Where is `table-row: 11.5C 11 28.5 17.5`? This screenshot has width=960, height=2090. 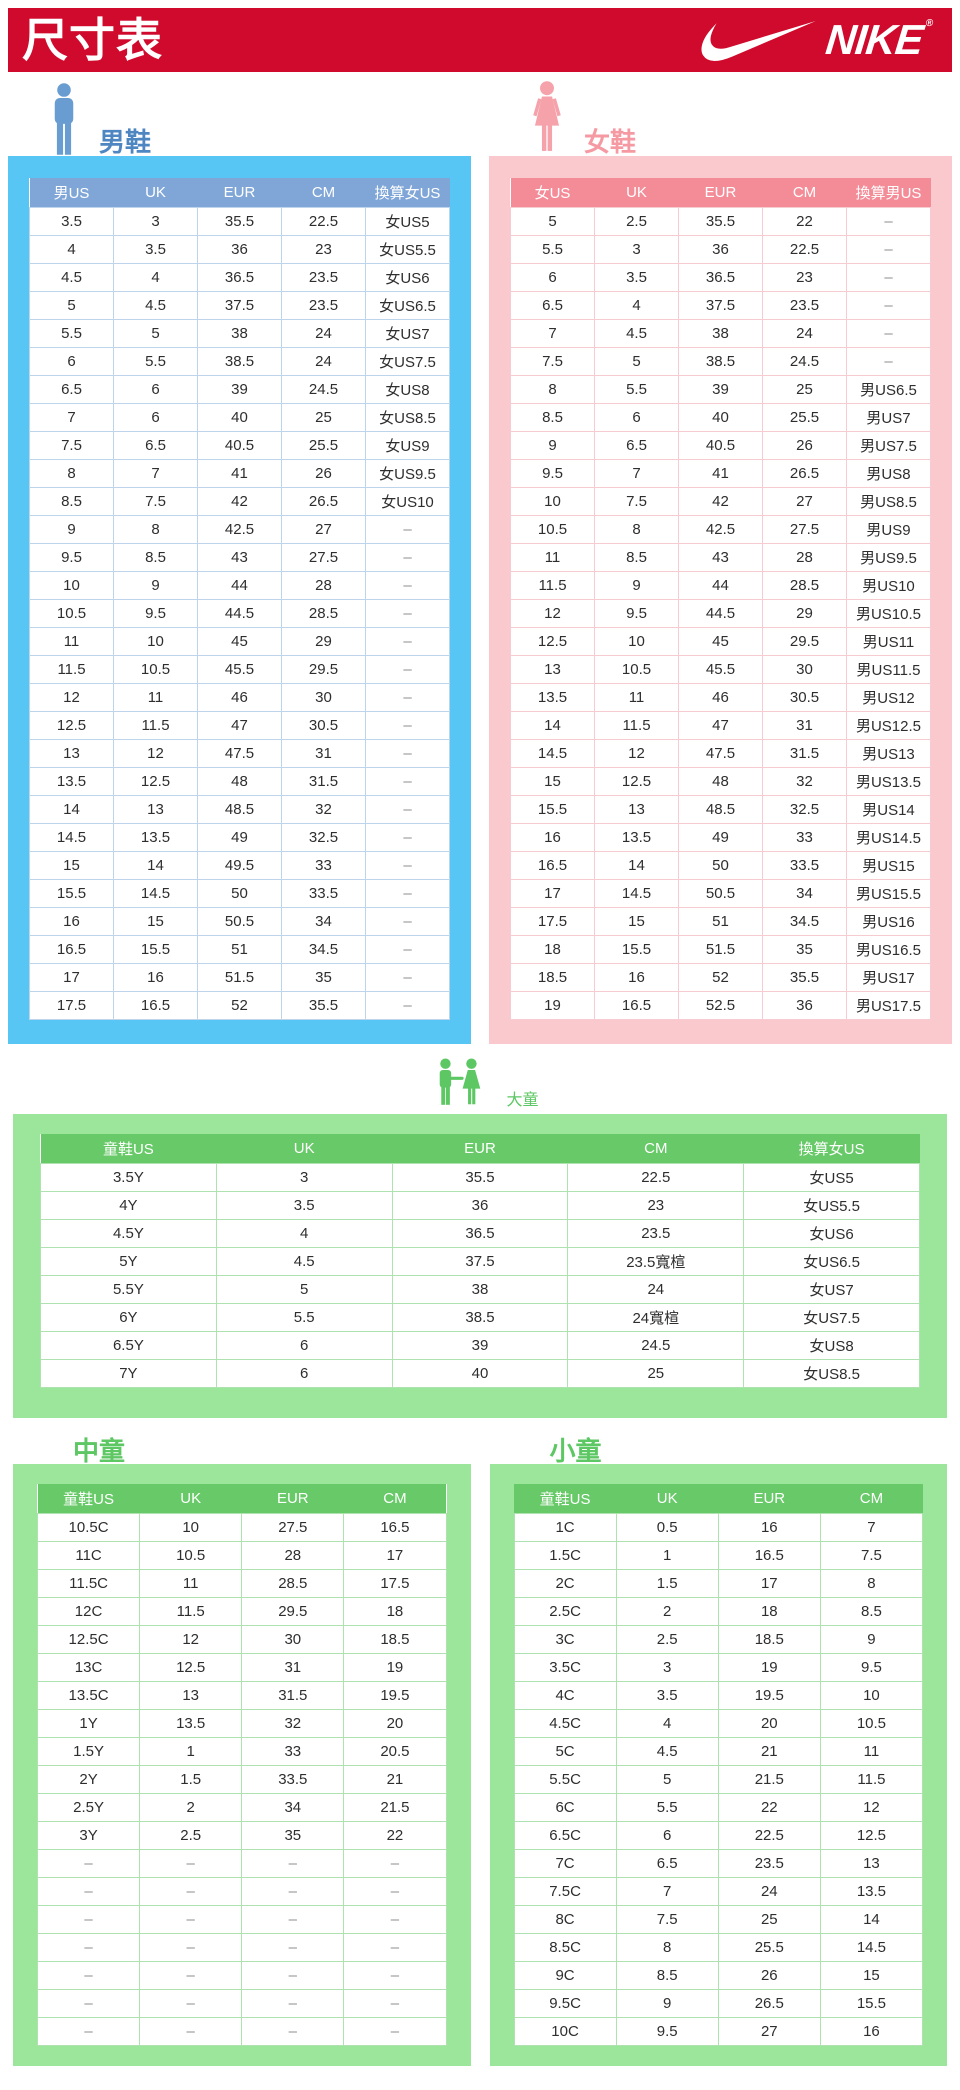
table-row: 11.5C 11 28.5 17.5 is located at coordinates (241, 1583).